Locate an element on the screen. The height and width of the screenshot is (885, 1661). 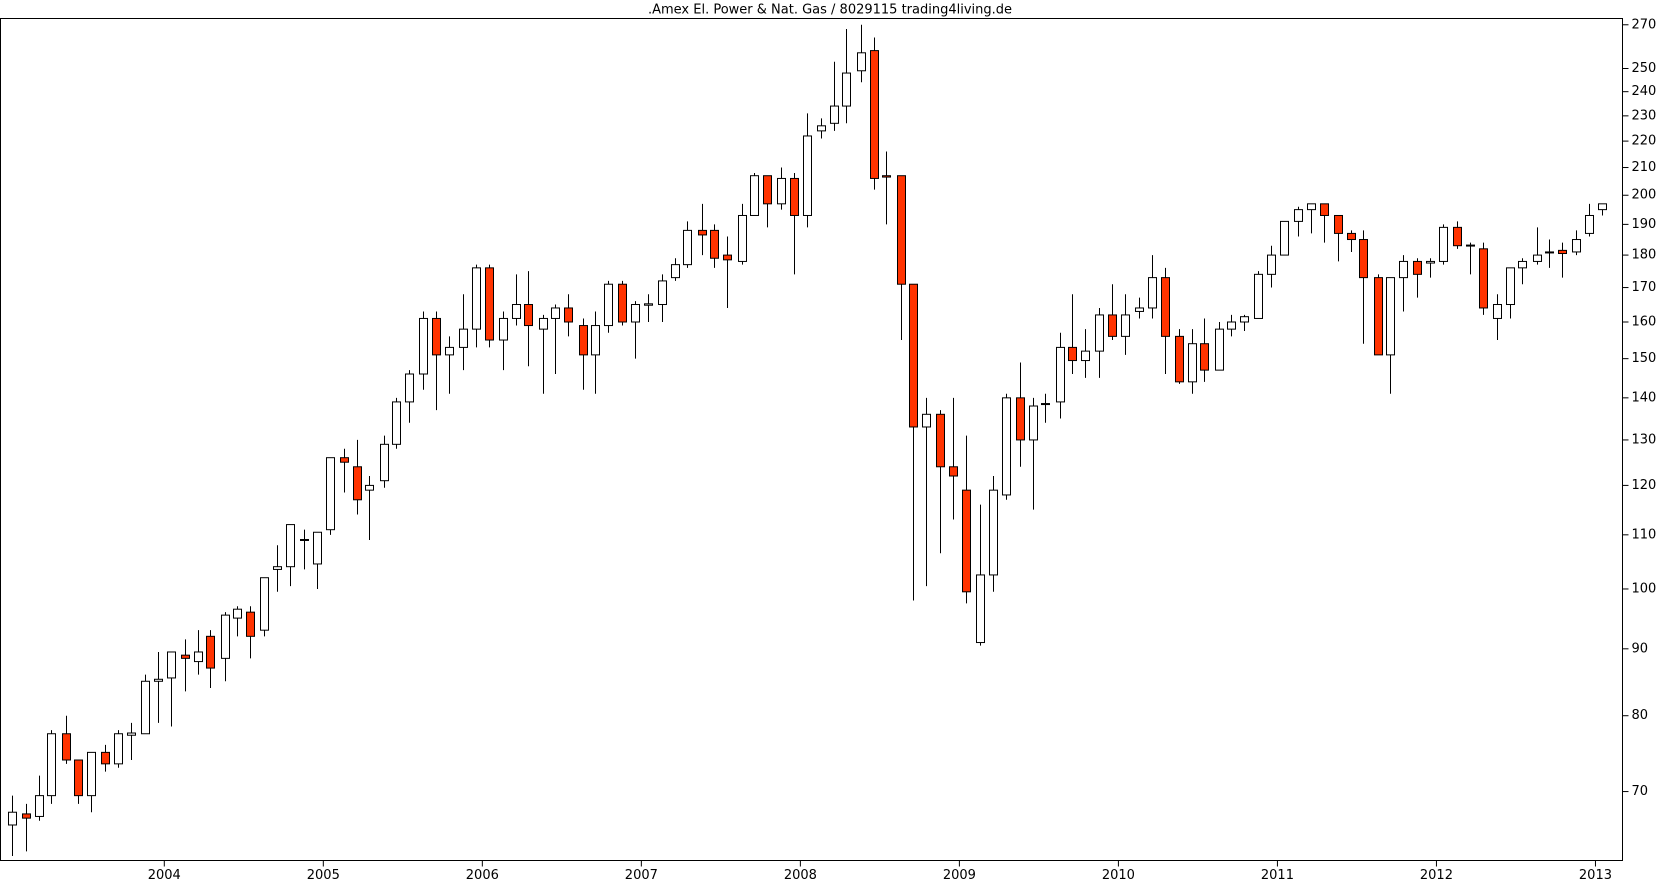
y-tick-label: 150 is located at coordinates (1644, 358).